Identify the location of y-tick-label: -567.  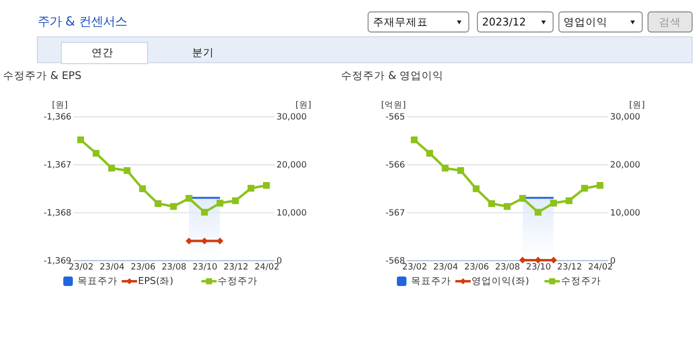
(395, 213).